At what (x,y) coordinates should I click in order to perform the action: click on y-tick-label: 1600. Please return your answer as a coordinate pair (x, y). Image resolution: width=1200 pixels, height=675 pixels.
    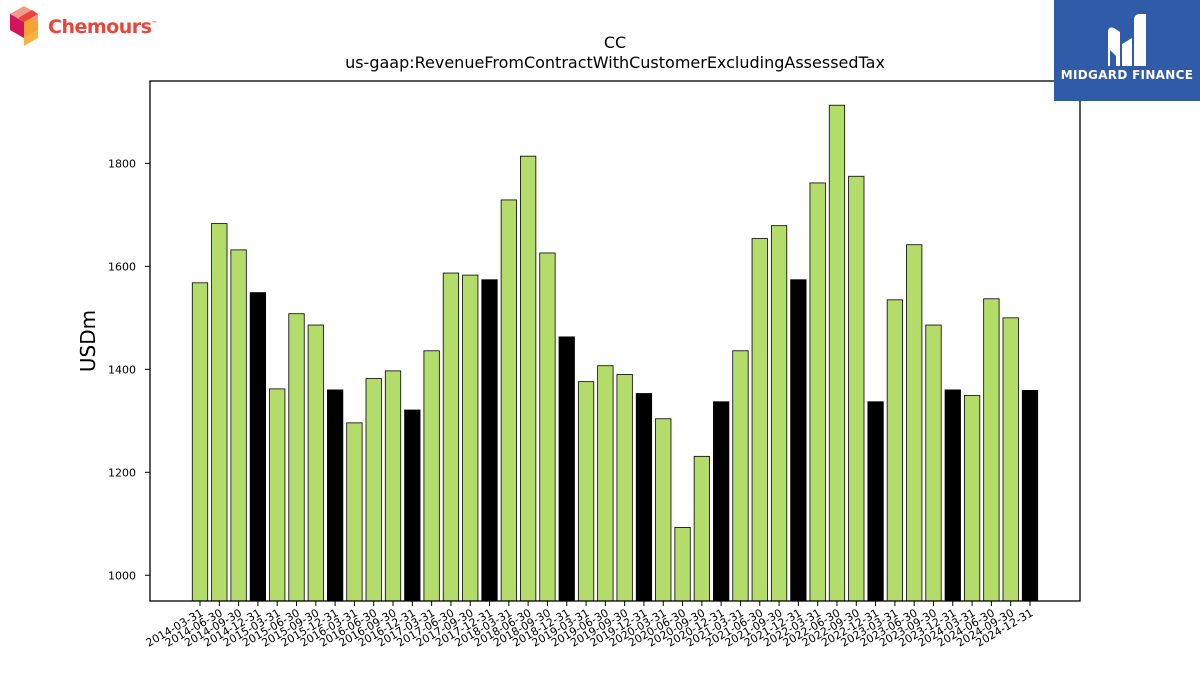
    Looking at the image, I should click on (122, 266).